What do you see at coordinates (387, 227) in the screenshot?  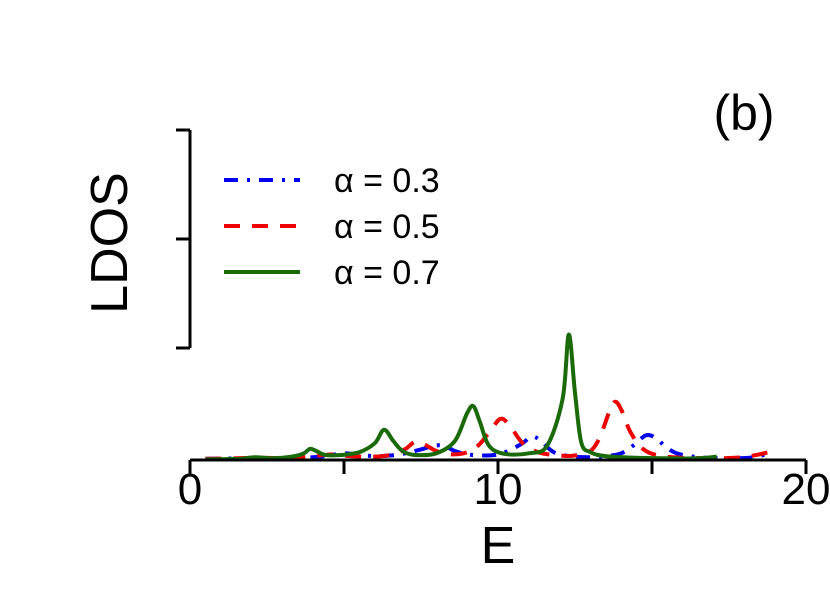 I see `legend-label-2: α = 0.5` at bounding box center [387, 227].